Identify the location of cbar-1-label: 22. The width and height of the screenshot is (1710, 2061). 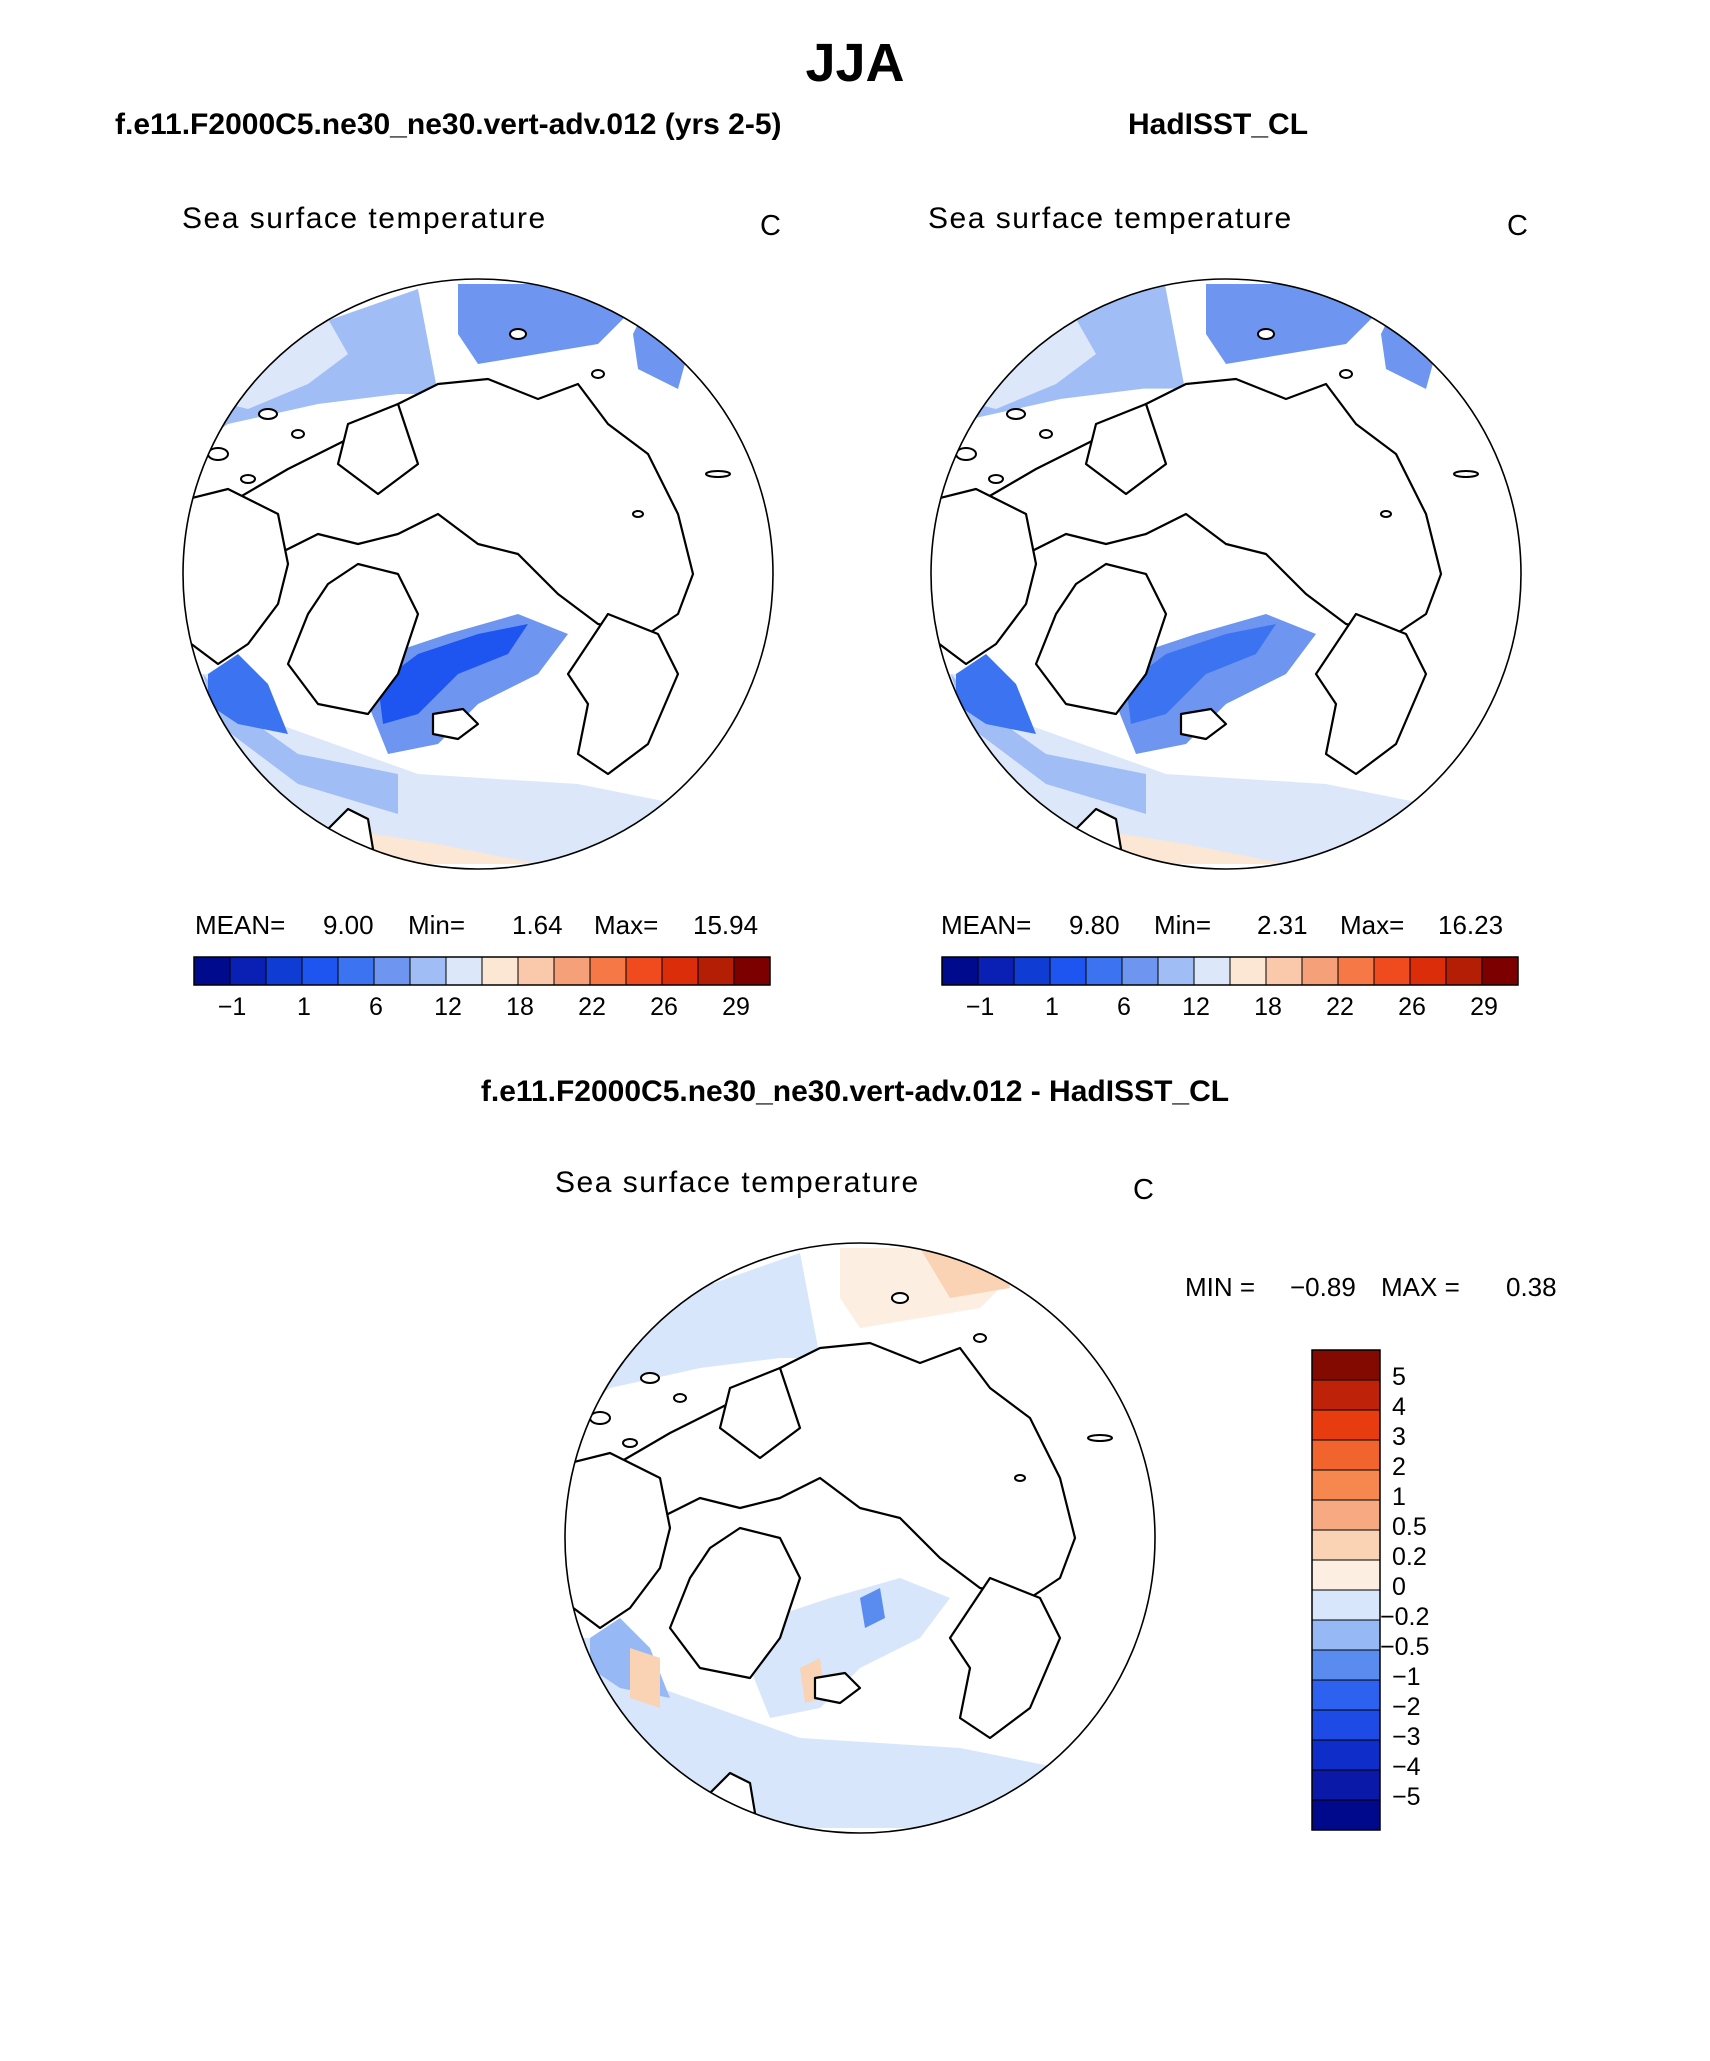
(592, 1007).